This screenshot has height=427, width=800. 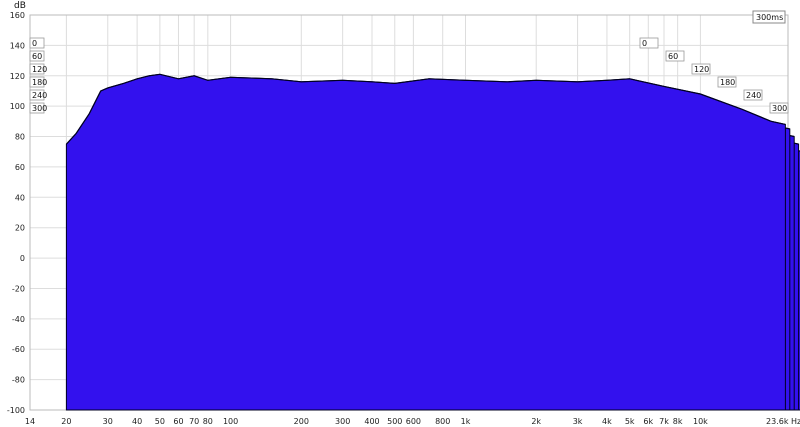 I want to click on x-tick-label: 8k, so click(x=678, y=421).